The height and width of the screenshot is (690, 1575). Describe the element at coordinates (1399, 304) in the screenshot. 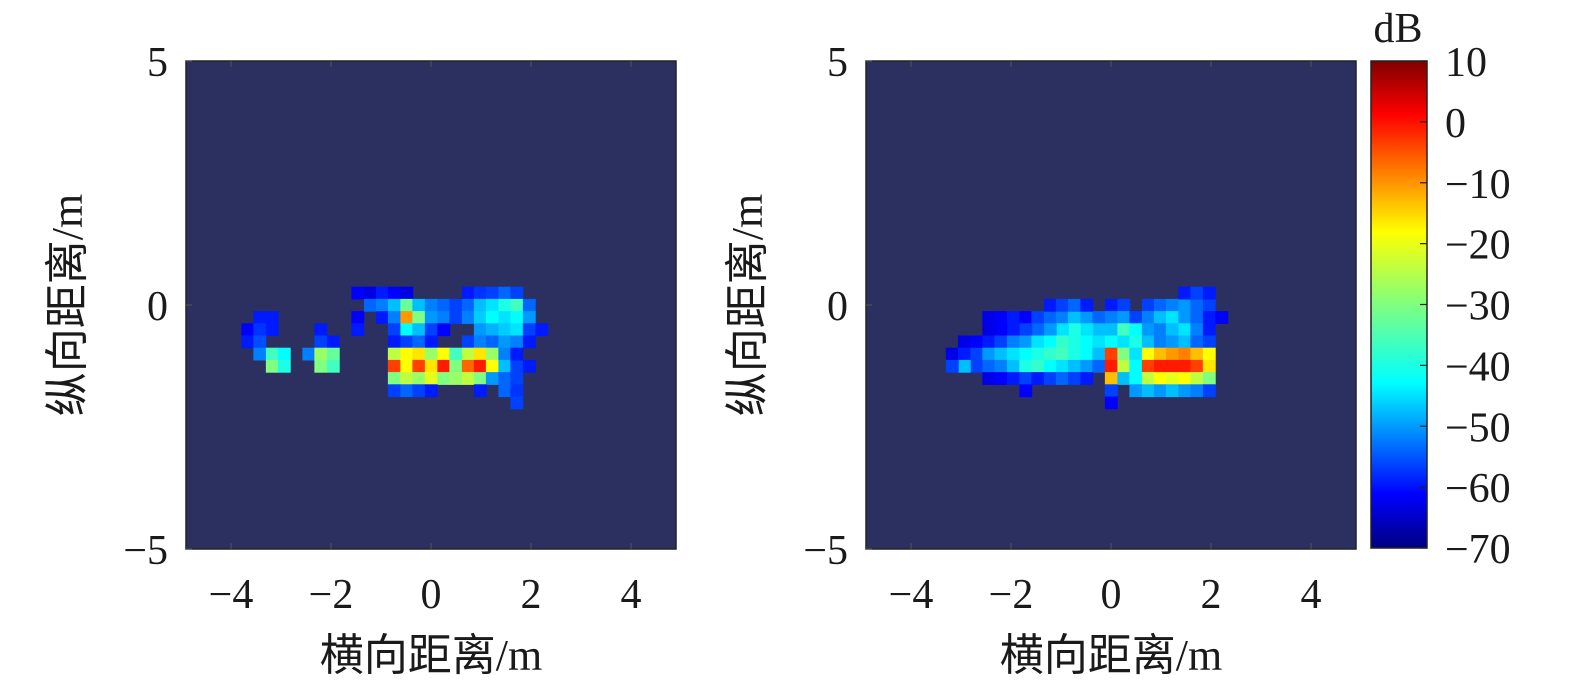

I see `colorbar-gradient` at that location.